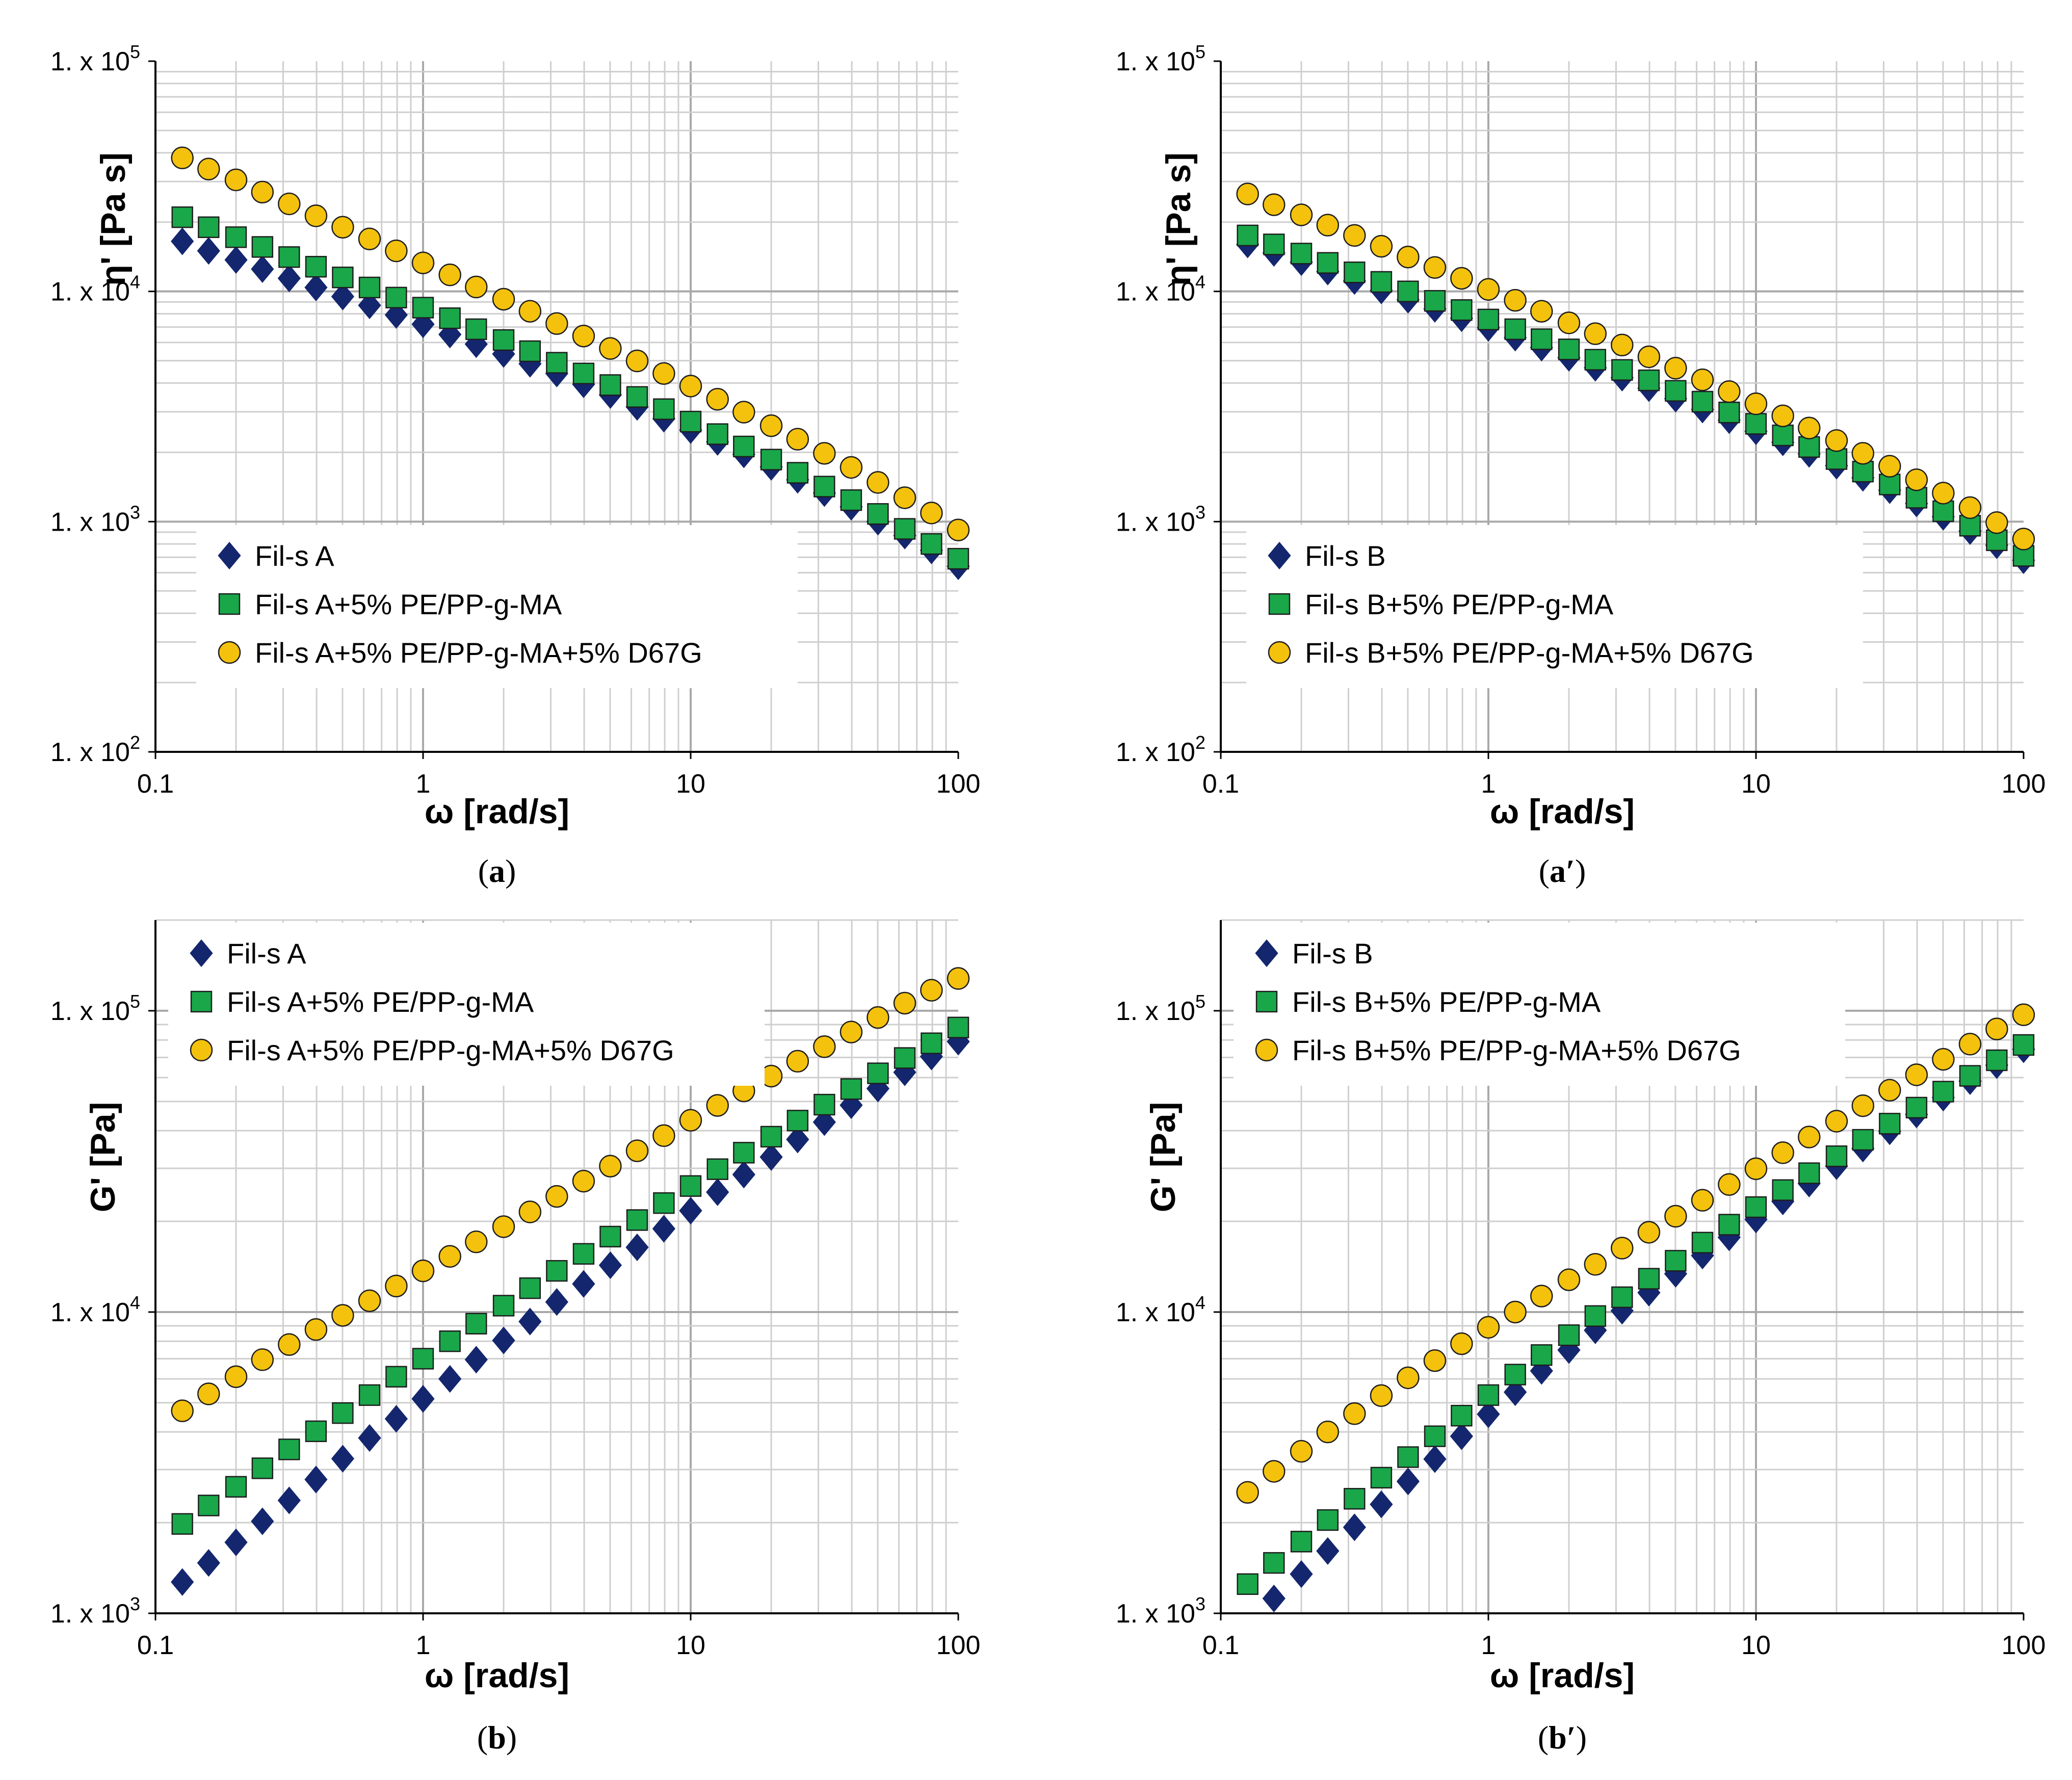 The width and height of the screenshot is (2072, 1780). I want to click on x-axis-title: ω [rad/s], so click(497, 1675).